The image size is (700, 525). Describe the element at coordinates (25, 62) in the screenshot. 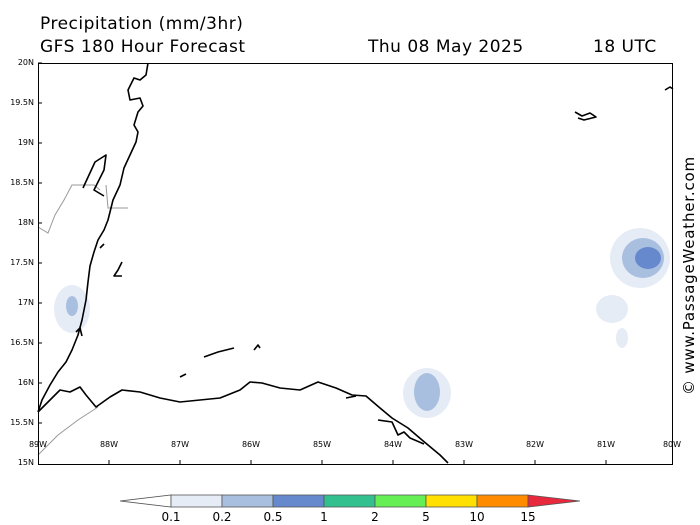

I see `lat-label: 20N` at that location.